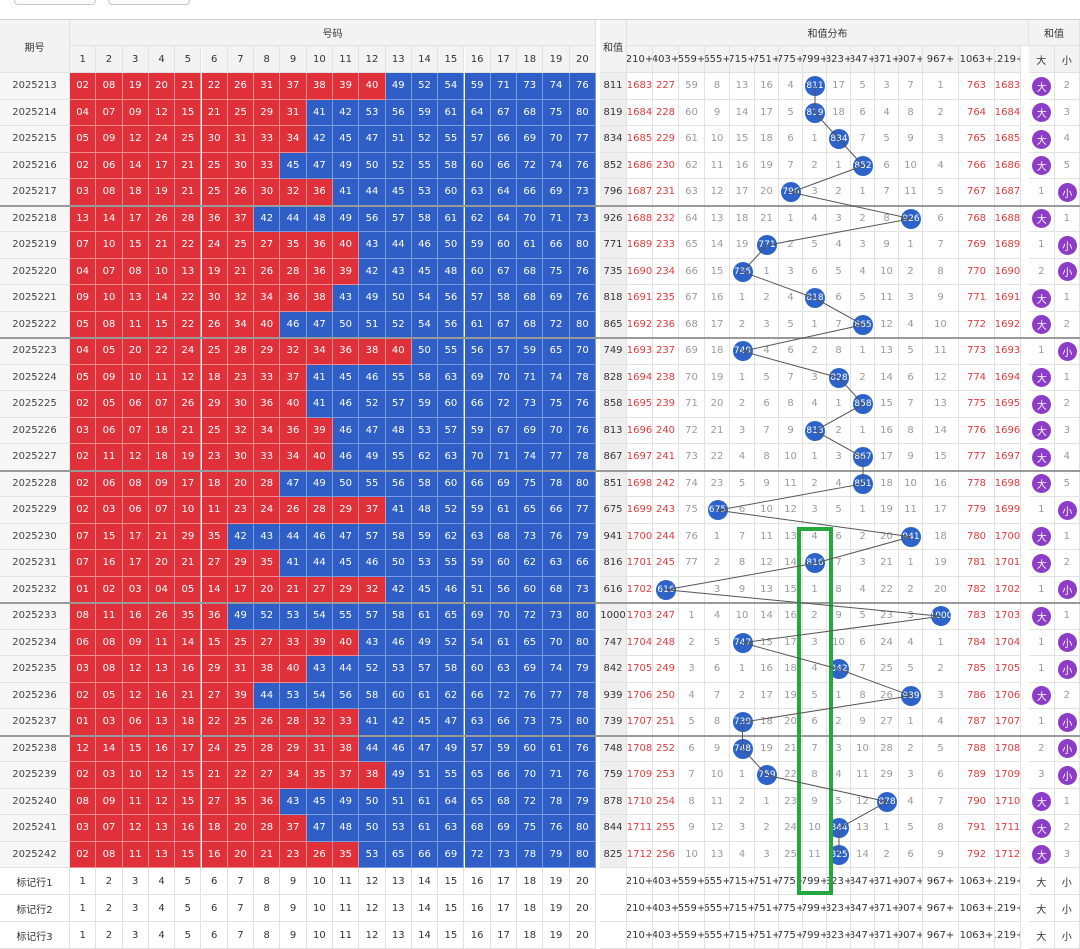  I want to click on drawn-number: 48, so click(399, 431).